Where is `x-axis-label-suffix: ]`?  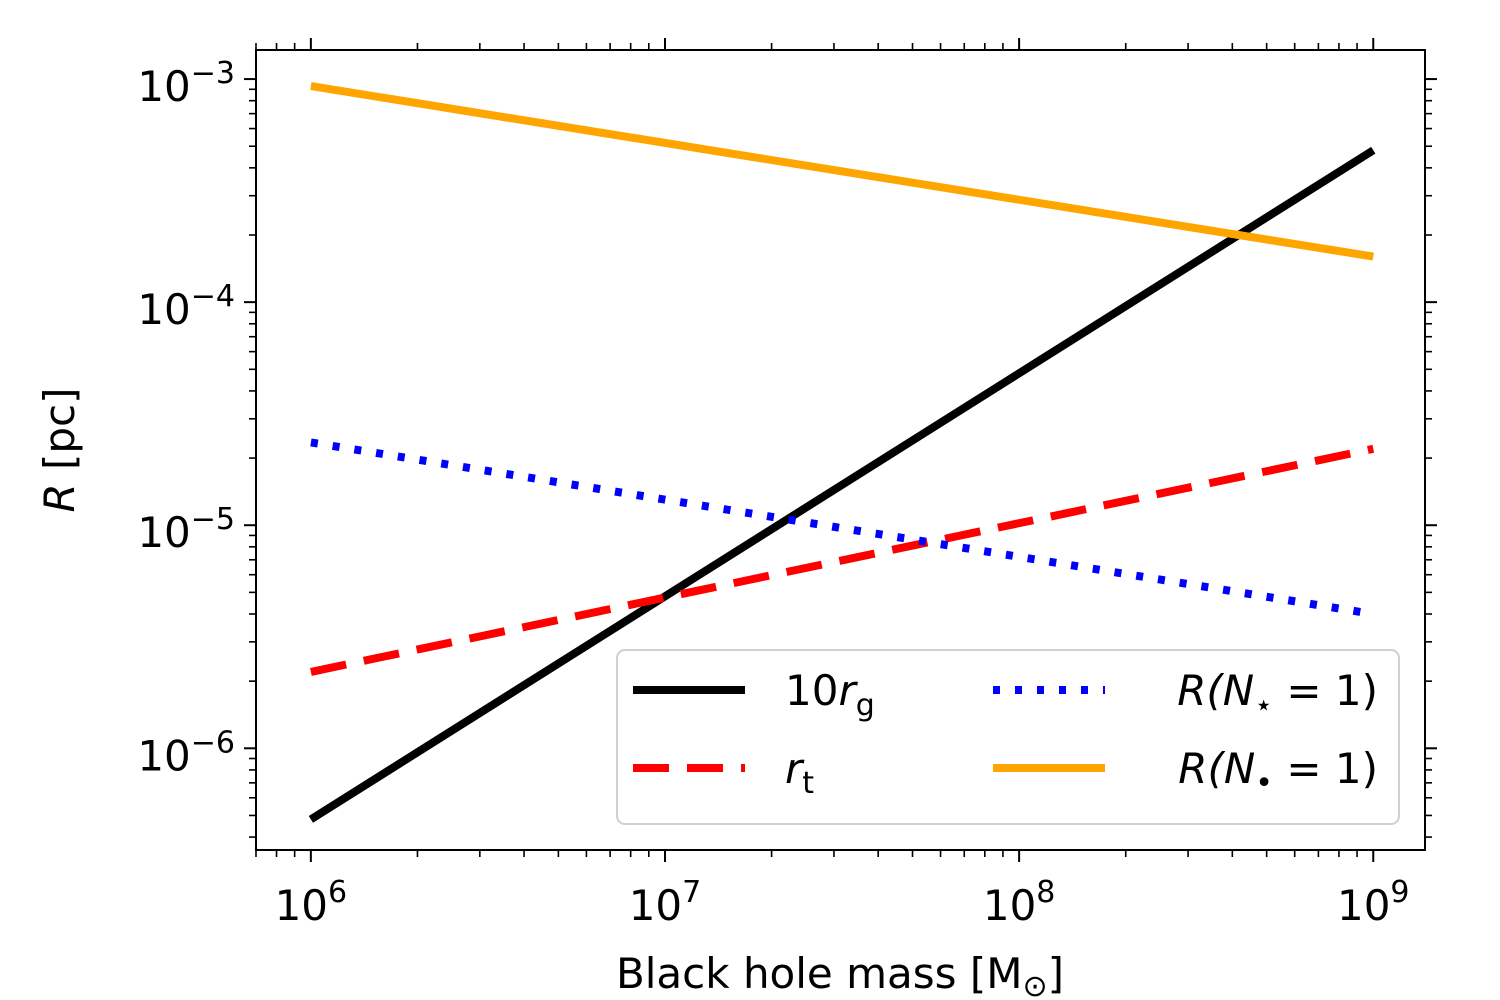
x-axis-label-suffix: ] is located at coordinates (1056, 973).